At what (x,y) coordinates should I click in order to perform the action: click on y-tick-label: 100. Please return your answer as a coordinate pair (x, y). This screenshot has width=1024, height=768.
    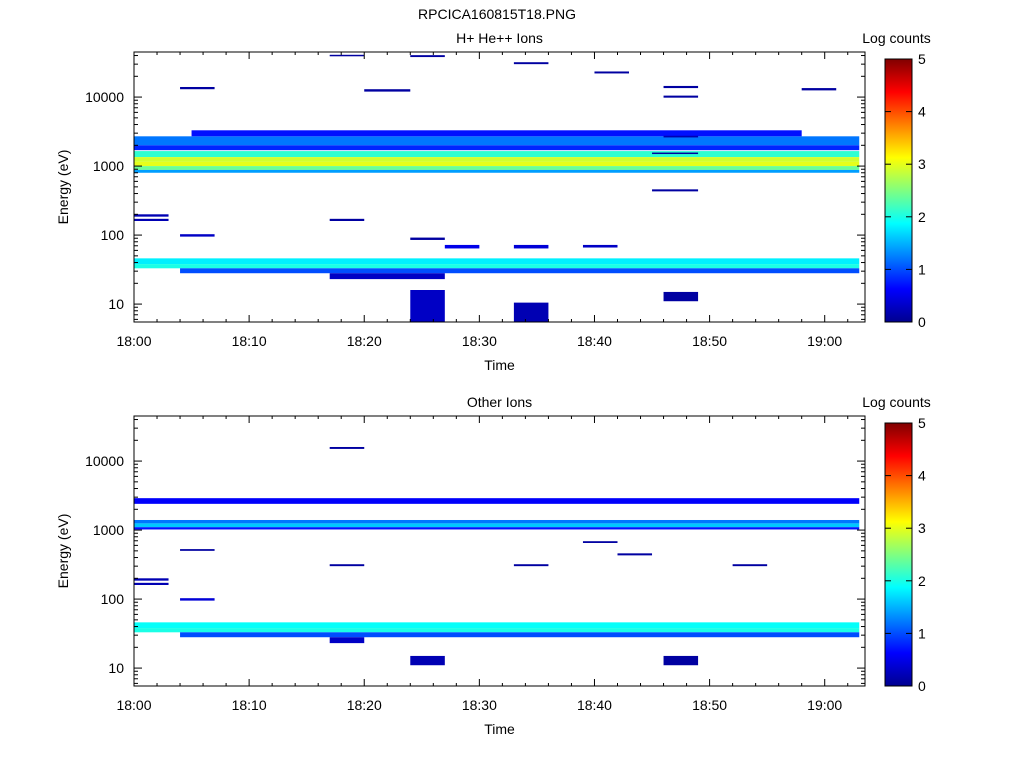
    Looking at the image, I should click on (113, 599).